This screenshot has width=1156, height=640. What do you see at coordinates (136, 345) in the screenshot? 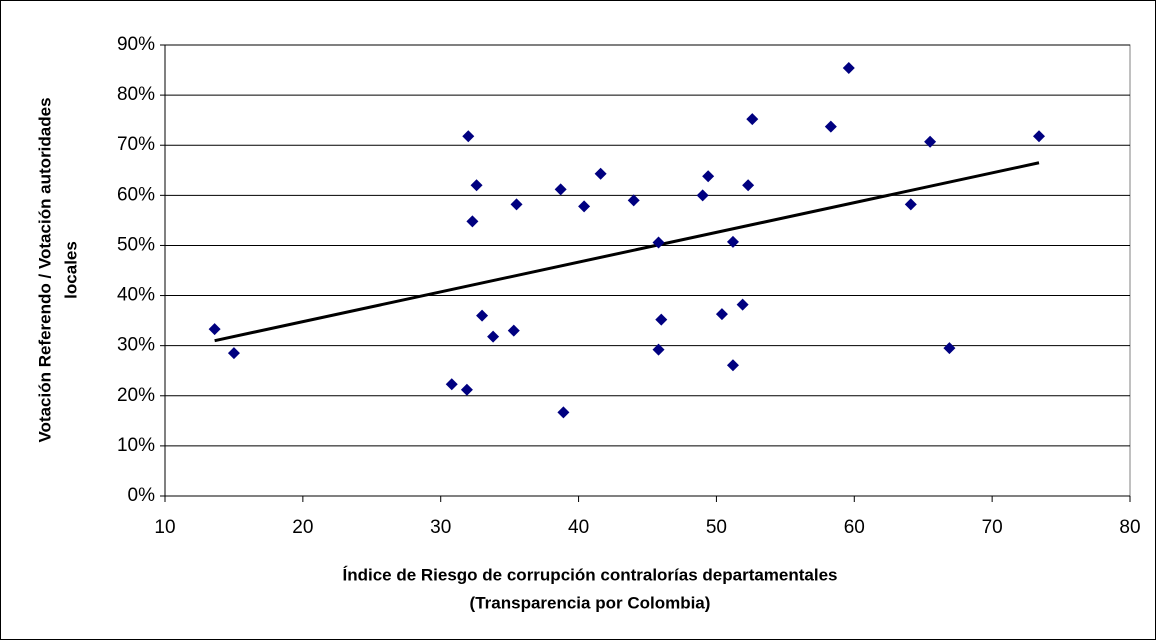
I see `y-tick-label: 30%` at bounding box center [136, 345].